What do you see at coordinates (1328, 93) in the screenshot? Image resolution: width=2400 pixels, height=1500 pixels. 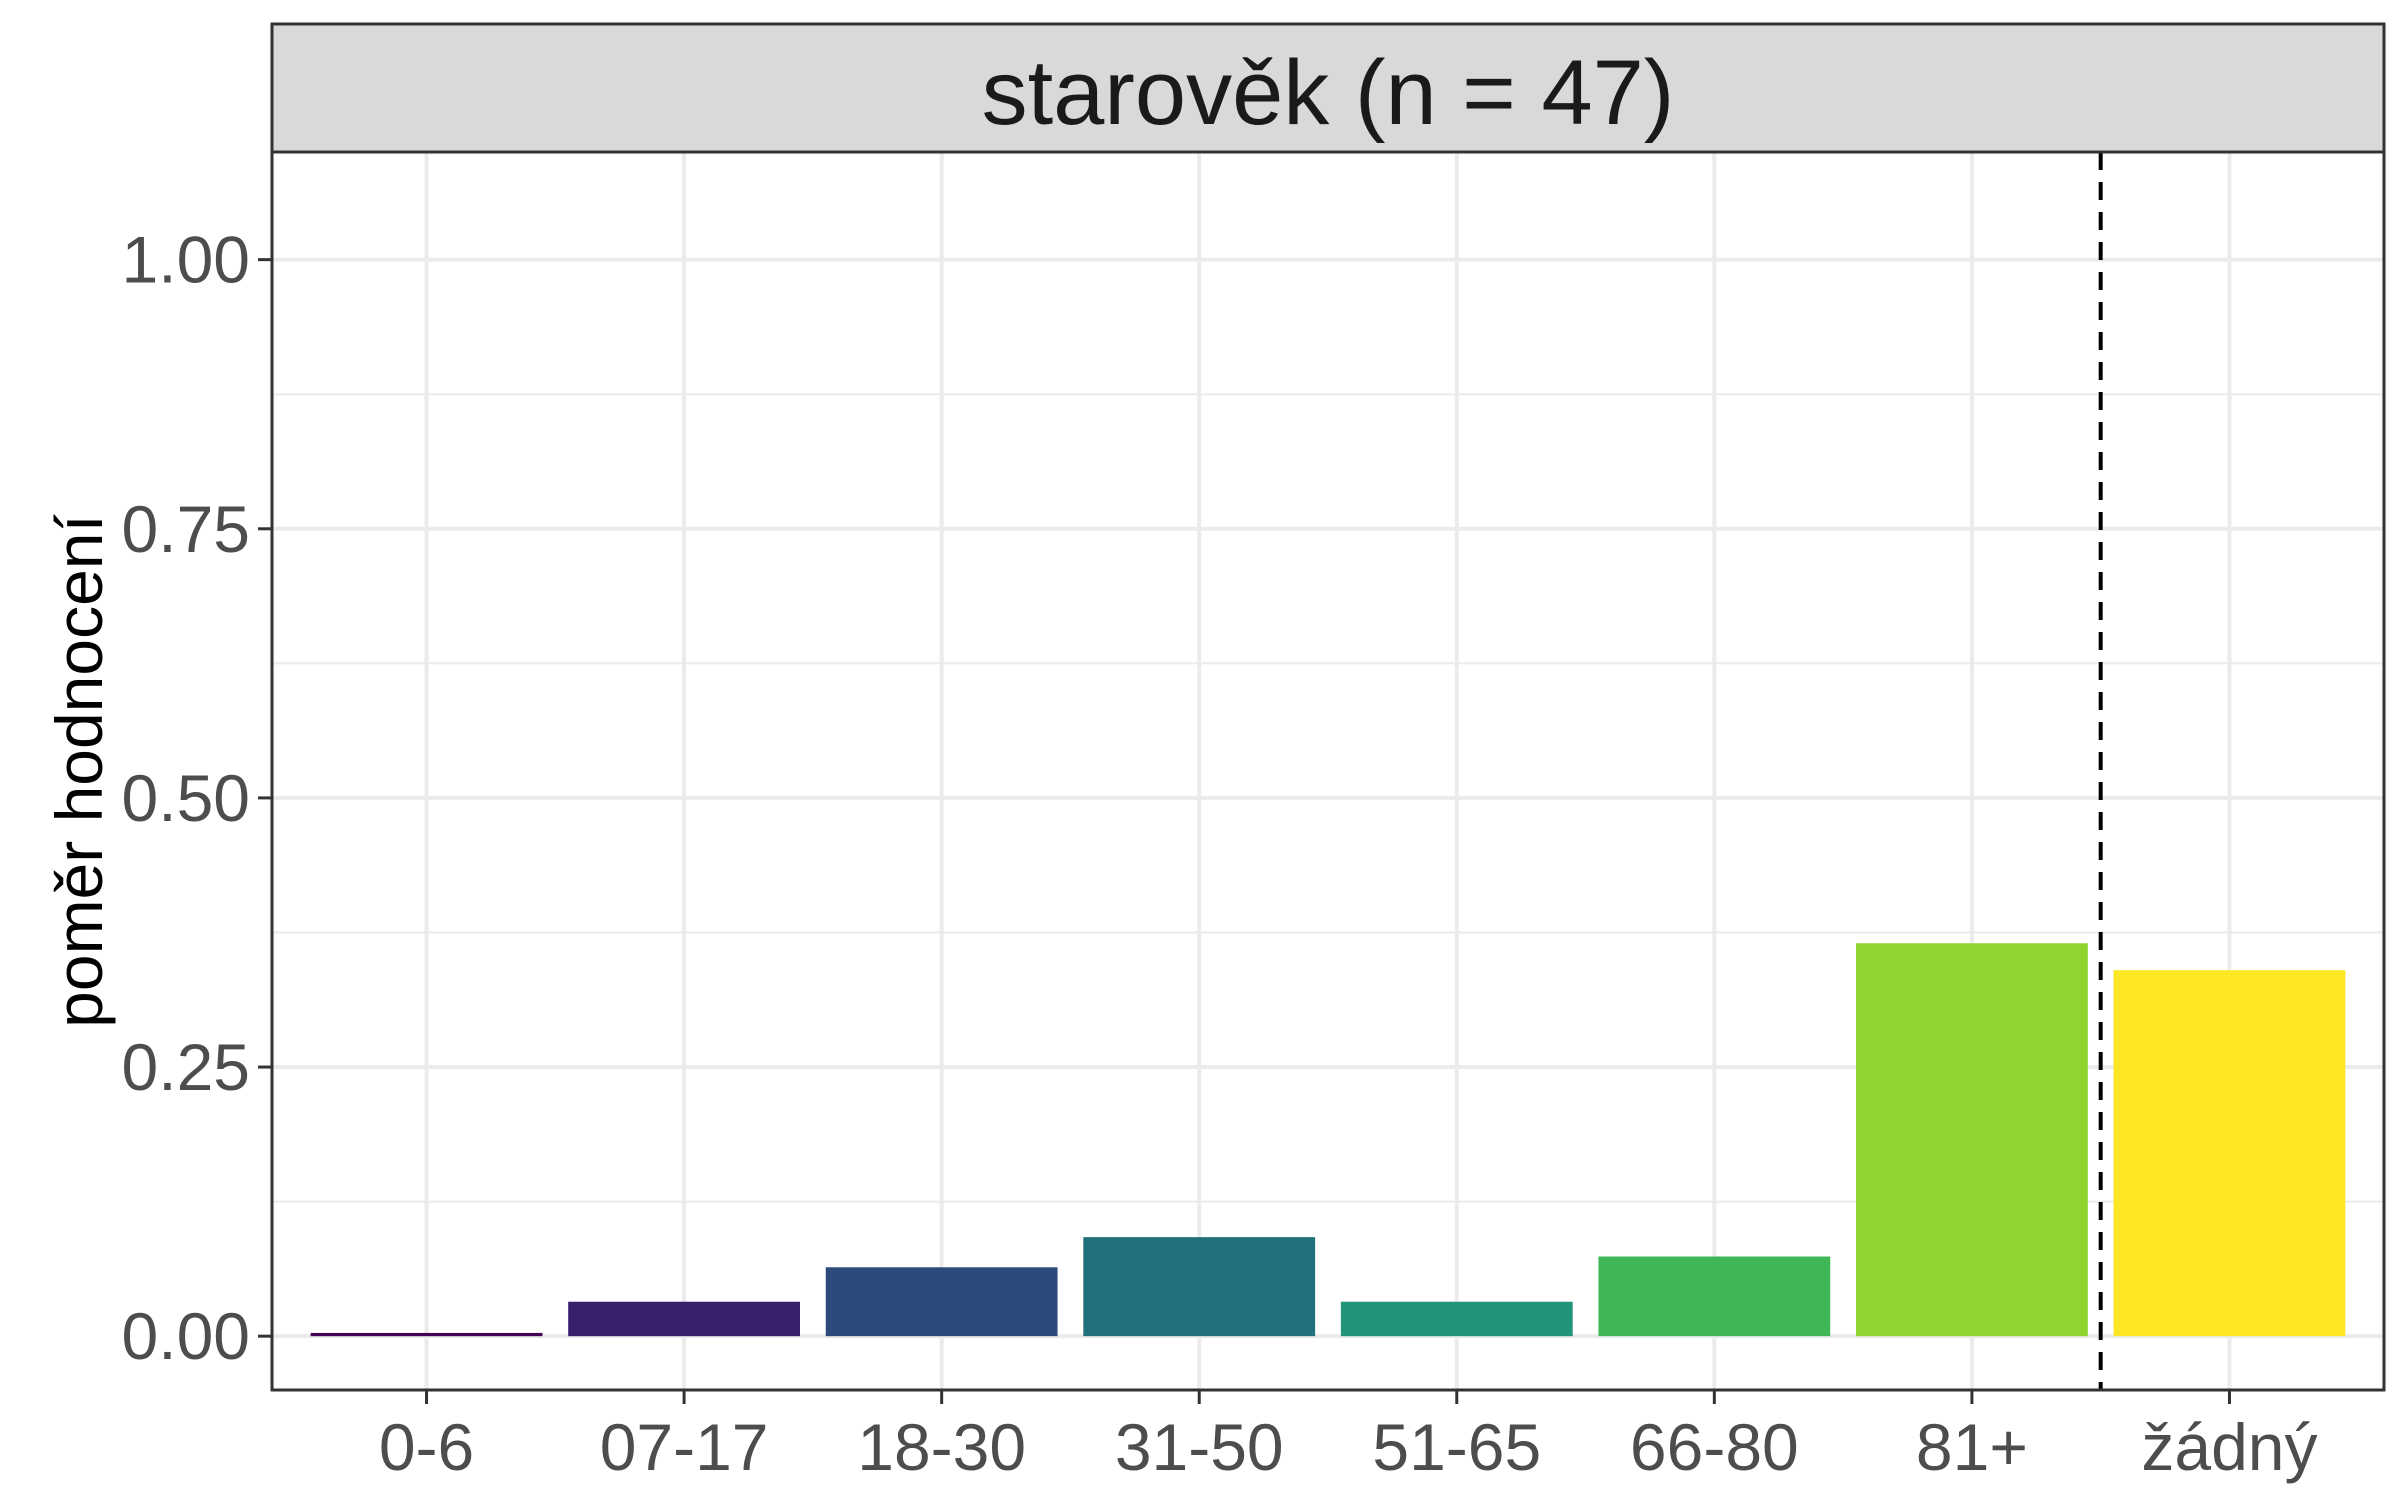 I see `chart-title: starověk (n = 47)` at bounding box center [1328, 93].